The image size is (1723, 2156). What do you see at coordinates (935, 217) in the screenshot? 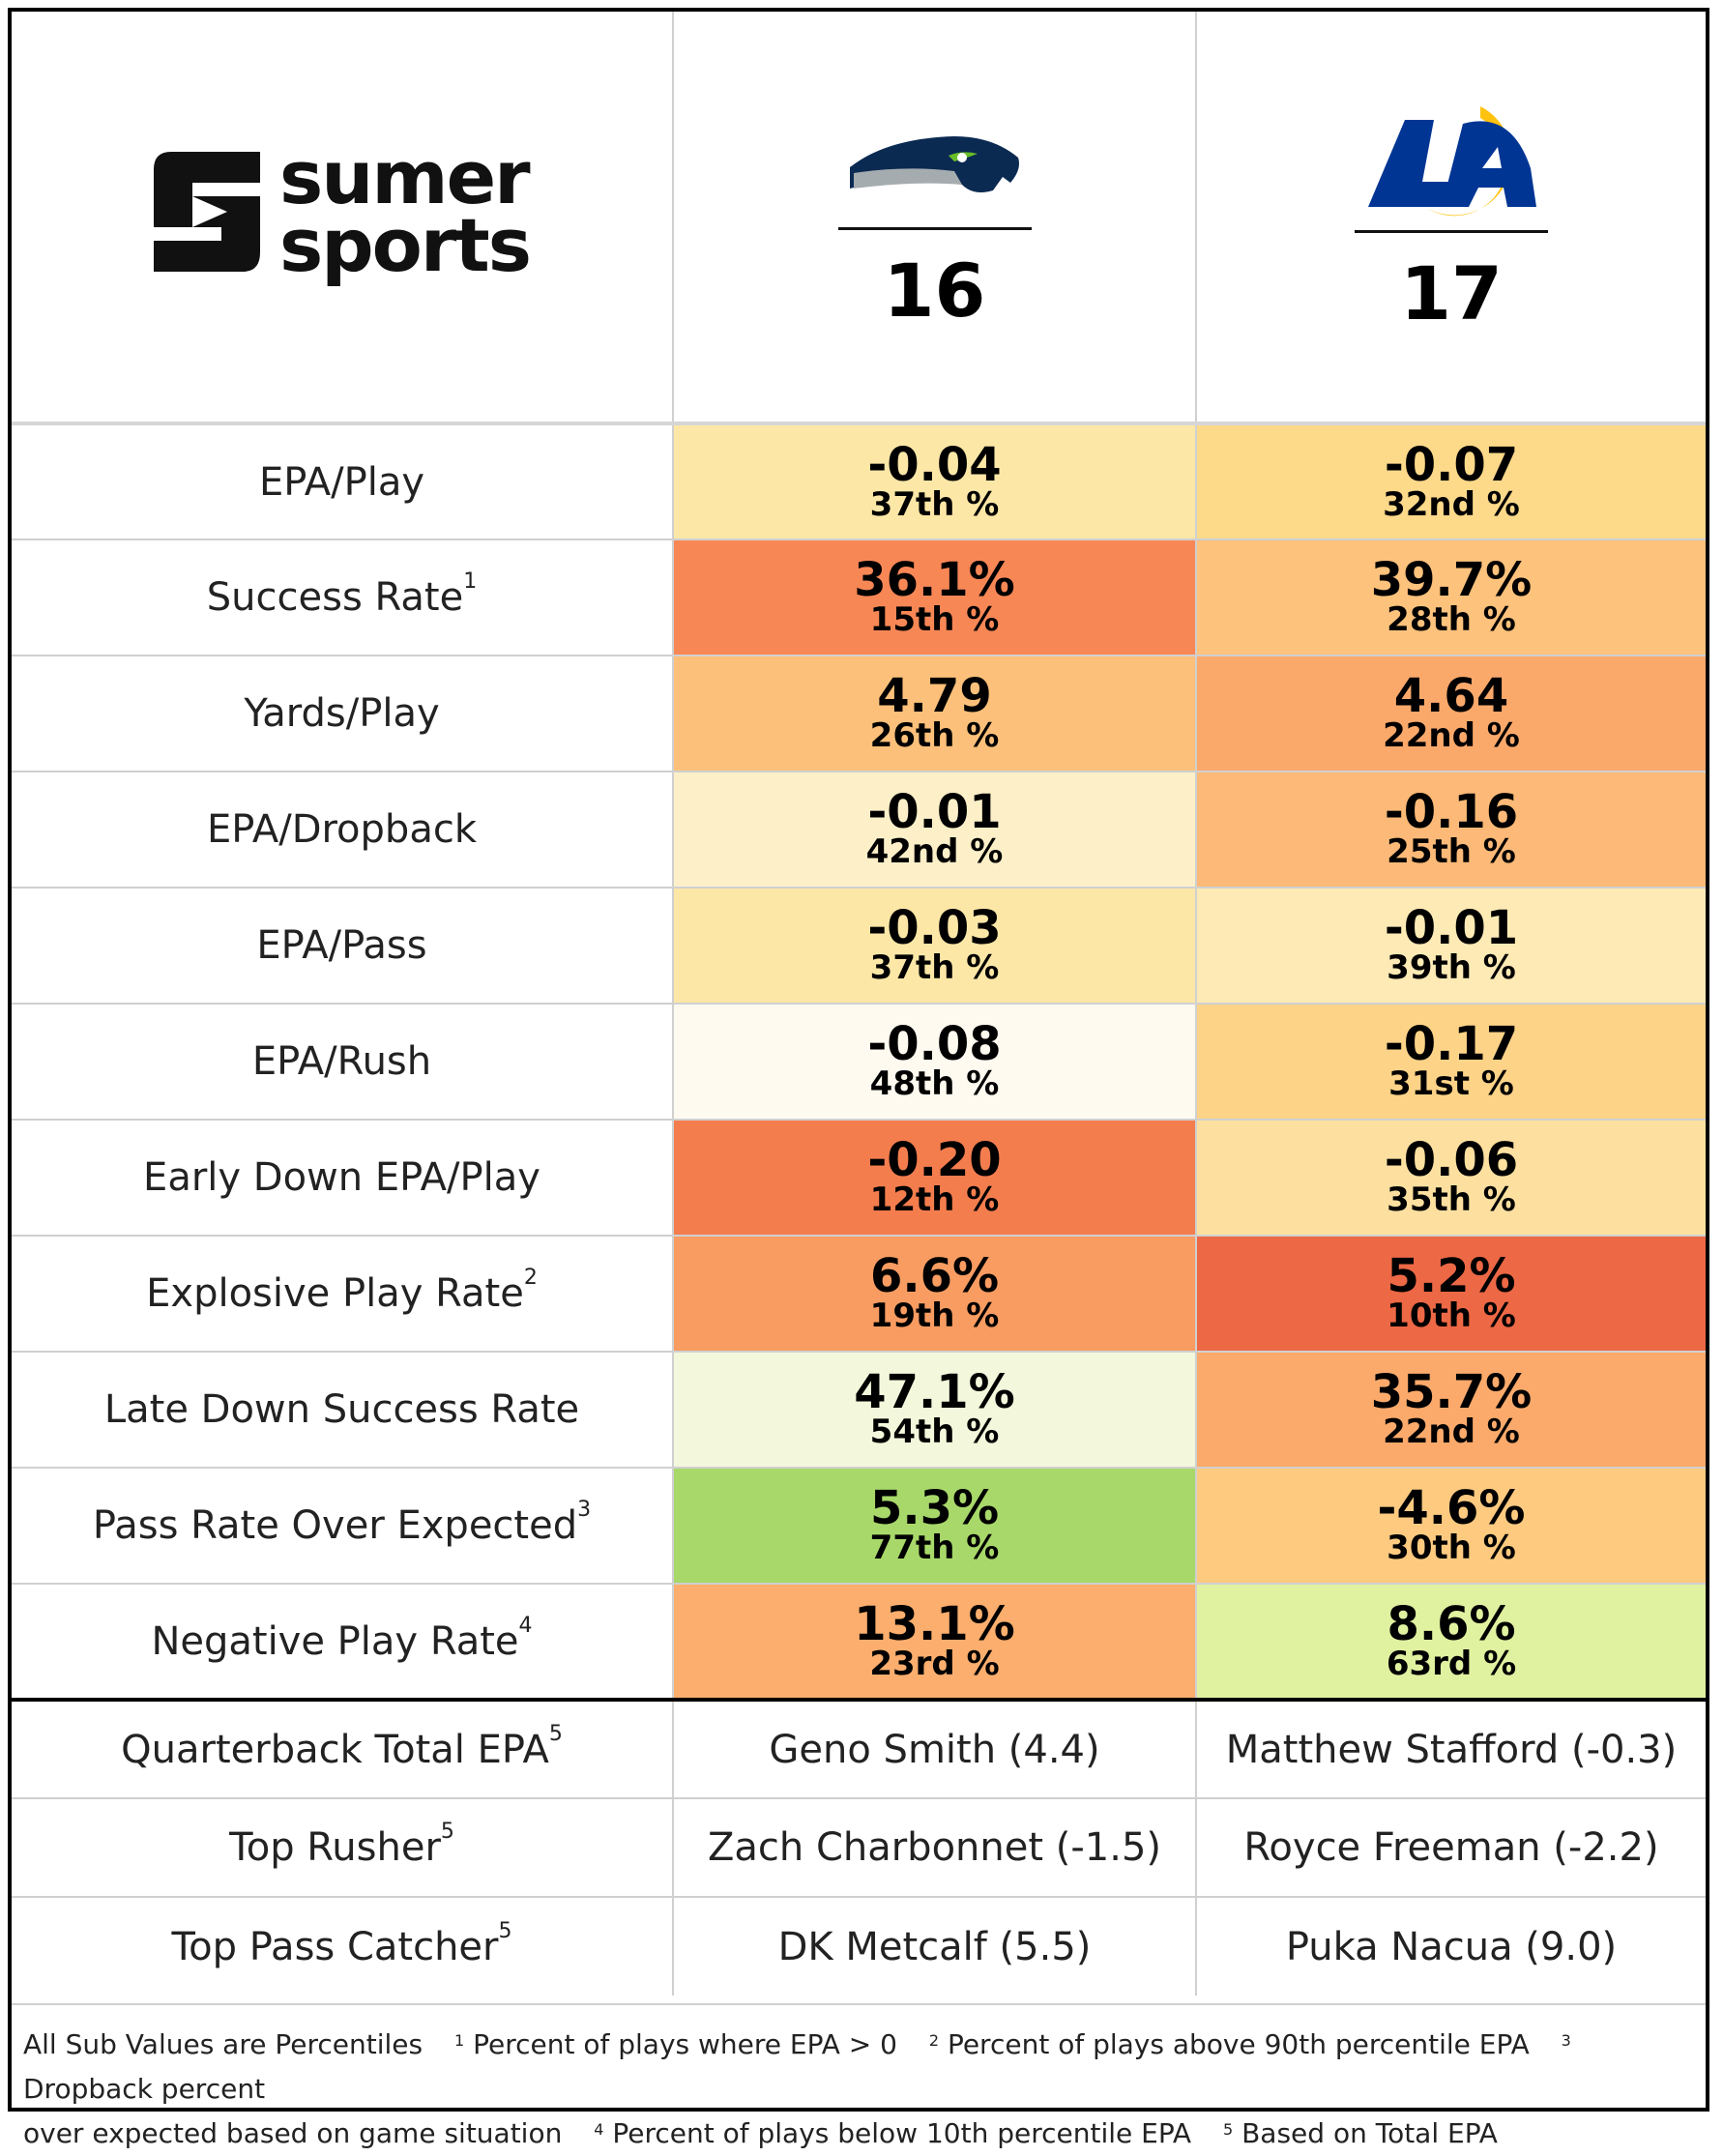
I see `team-a-cell: 16` at bounding box center [935, 217].